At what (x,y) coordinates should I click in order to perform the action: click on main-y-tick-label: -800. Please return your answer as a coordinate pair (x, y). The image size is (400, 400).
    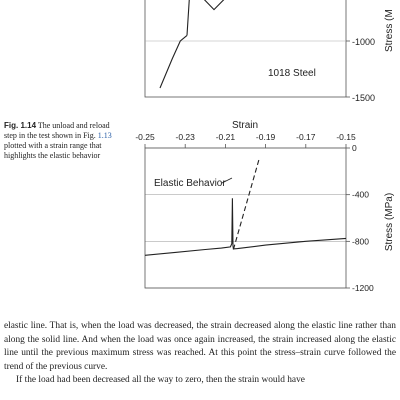
    Looking at the image, I should click on (360, 241).